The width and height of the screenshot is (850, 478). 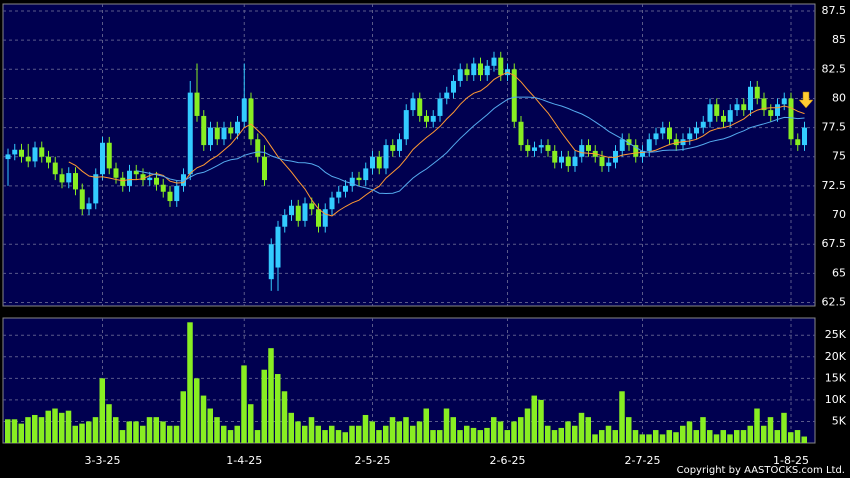 I want to click on y-tick-label: 25K, so click(x=836, y=334).